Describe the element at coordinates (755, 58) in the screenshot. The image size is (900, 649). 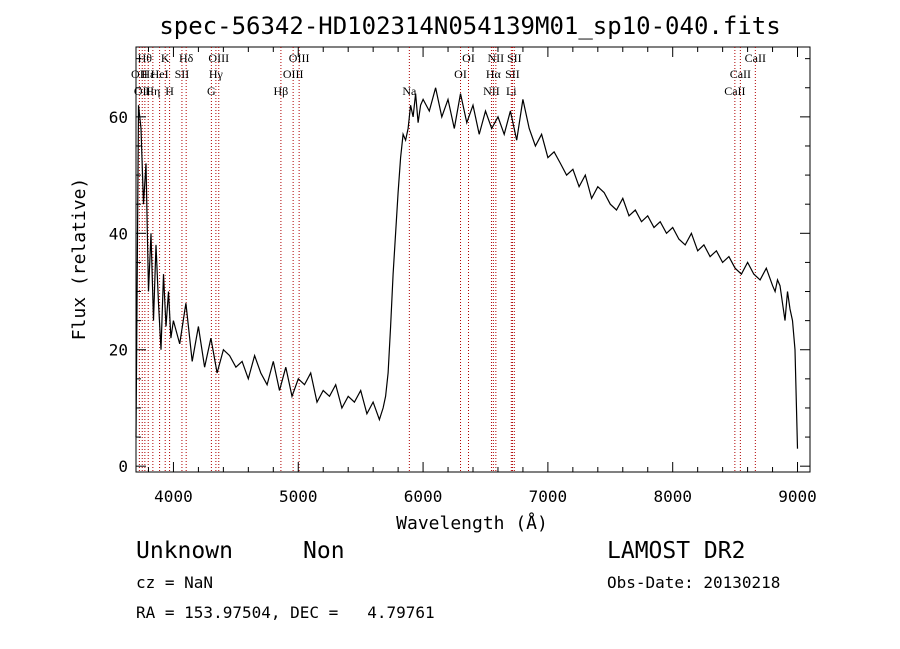
I see `line-label-27: CaII` at that location.